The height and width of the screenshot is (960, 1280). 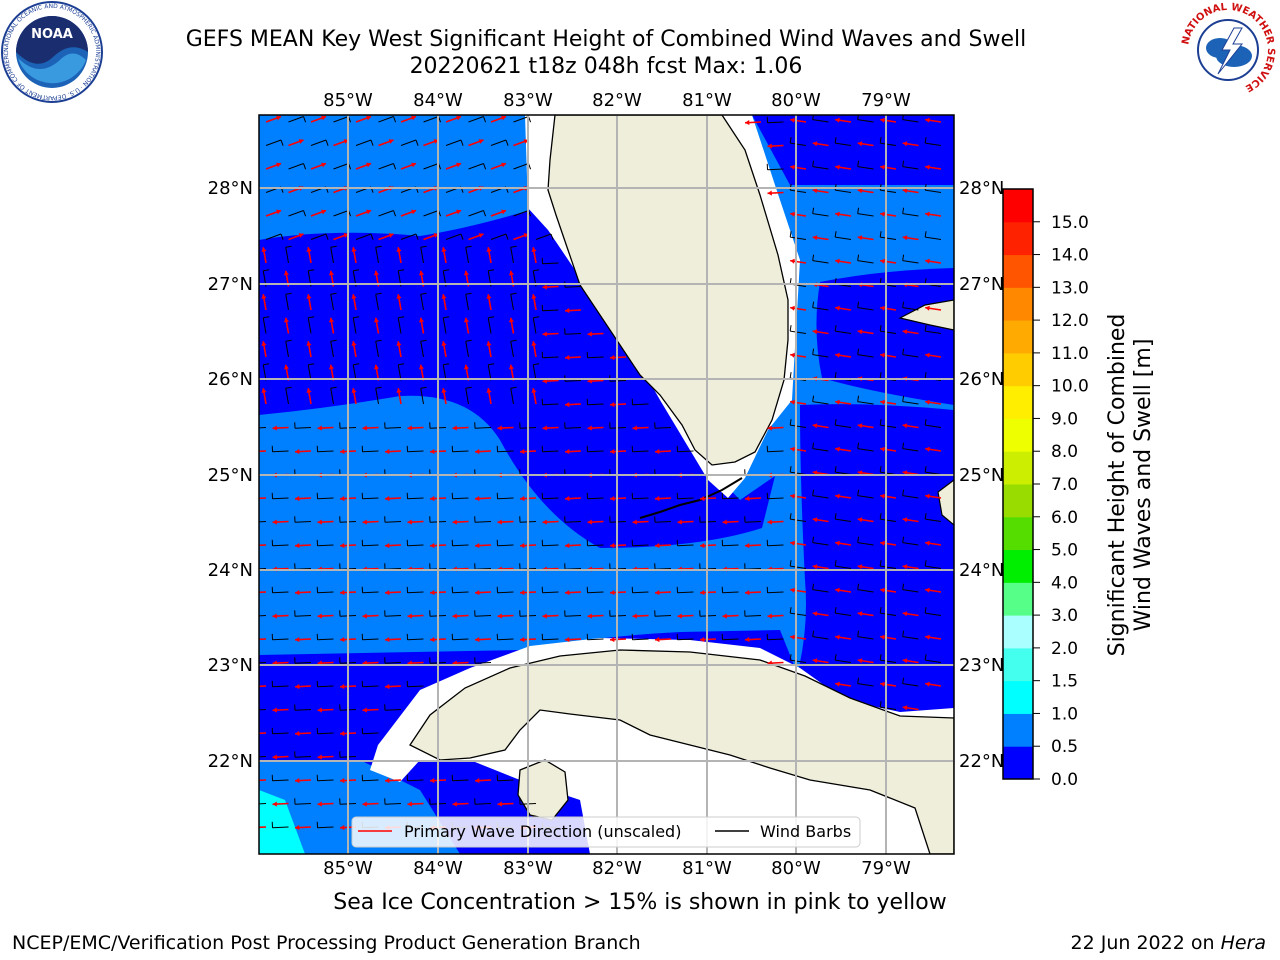 I want to click on lat-label-left: 23°N, so click(x=230, y=665).